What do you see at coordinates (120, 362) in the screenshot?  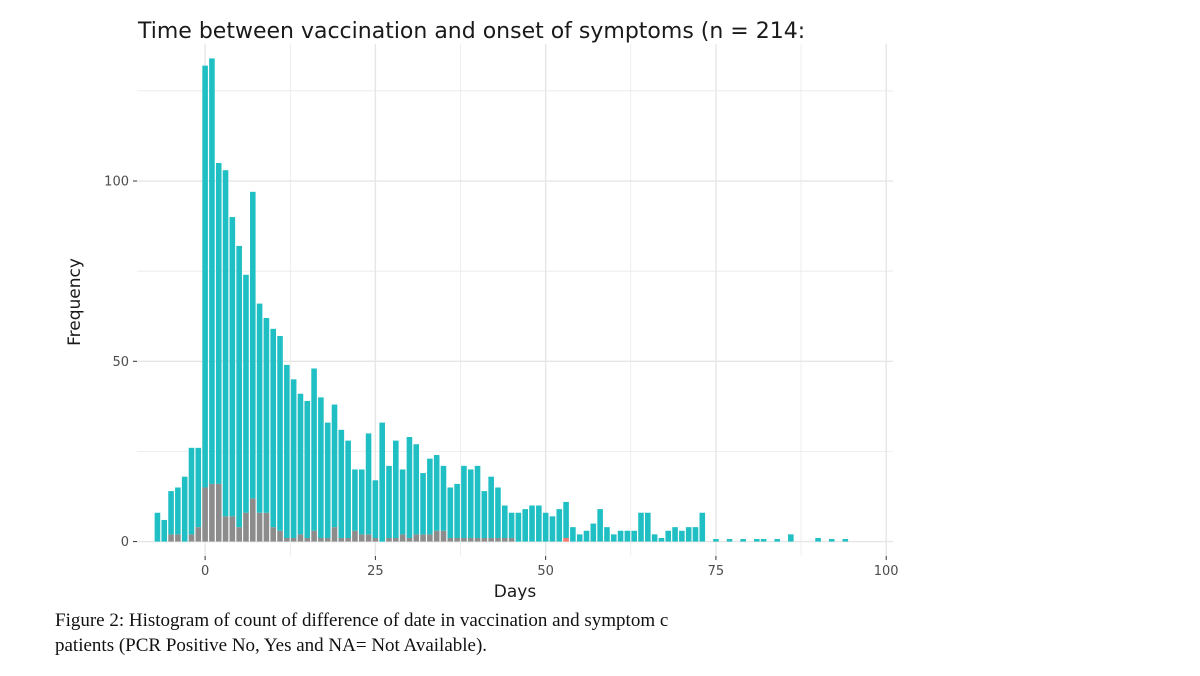 I see `y-tick-label: 50` at bounding box center [120, 362].